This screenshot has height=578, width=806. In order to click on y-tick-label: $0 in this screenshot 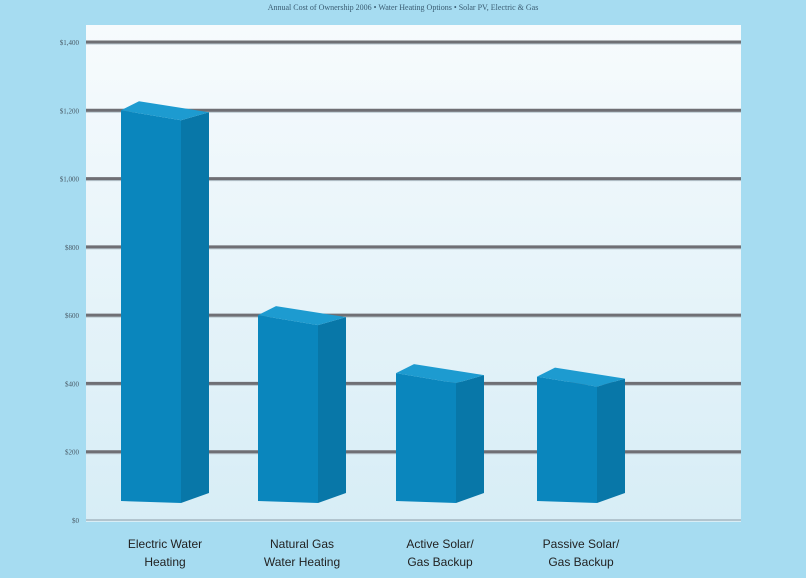, I will do `click(76, 521)`.